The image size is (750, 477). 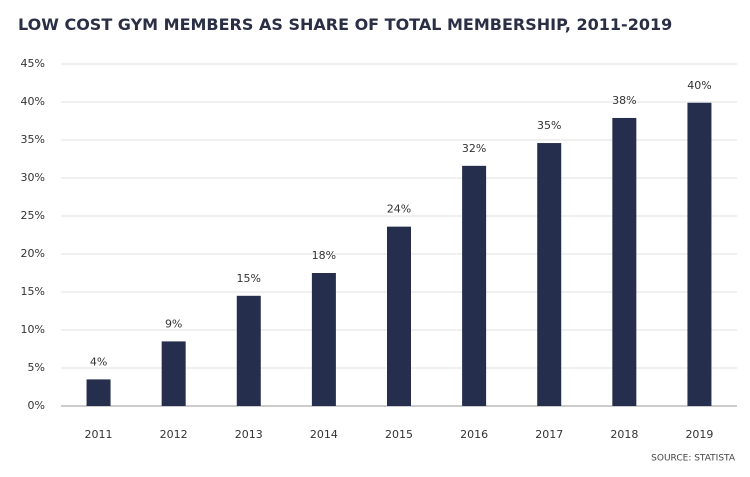 What do you see at coordinates (249, 434) in the screenshot?
I see `x-tick-label: 2013` at bounding box center [249, 434].